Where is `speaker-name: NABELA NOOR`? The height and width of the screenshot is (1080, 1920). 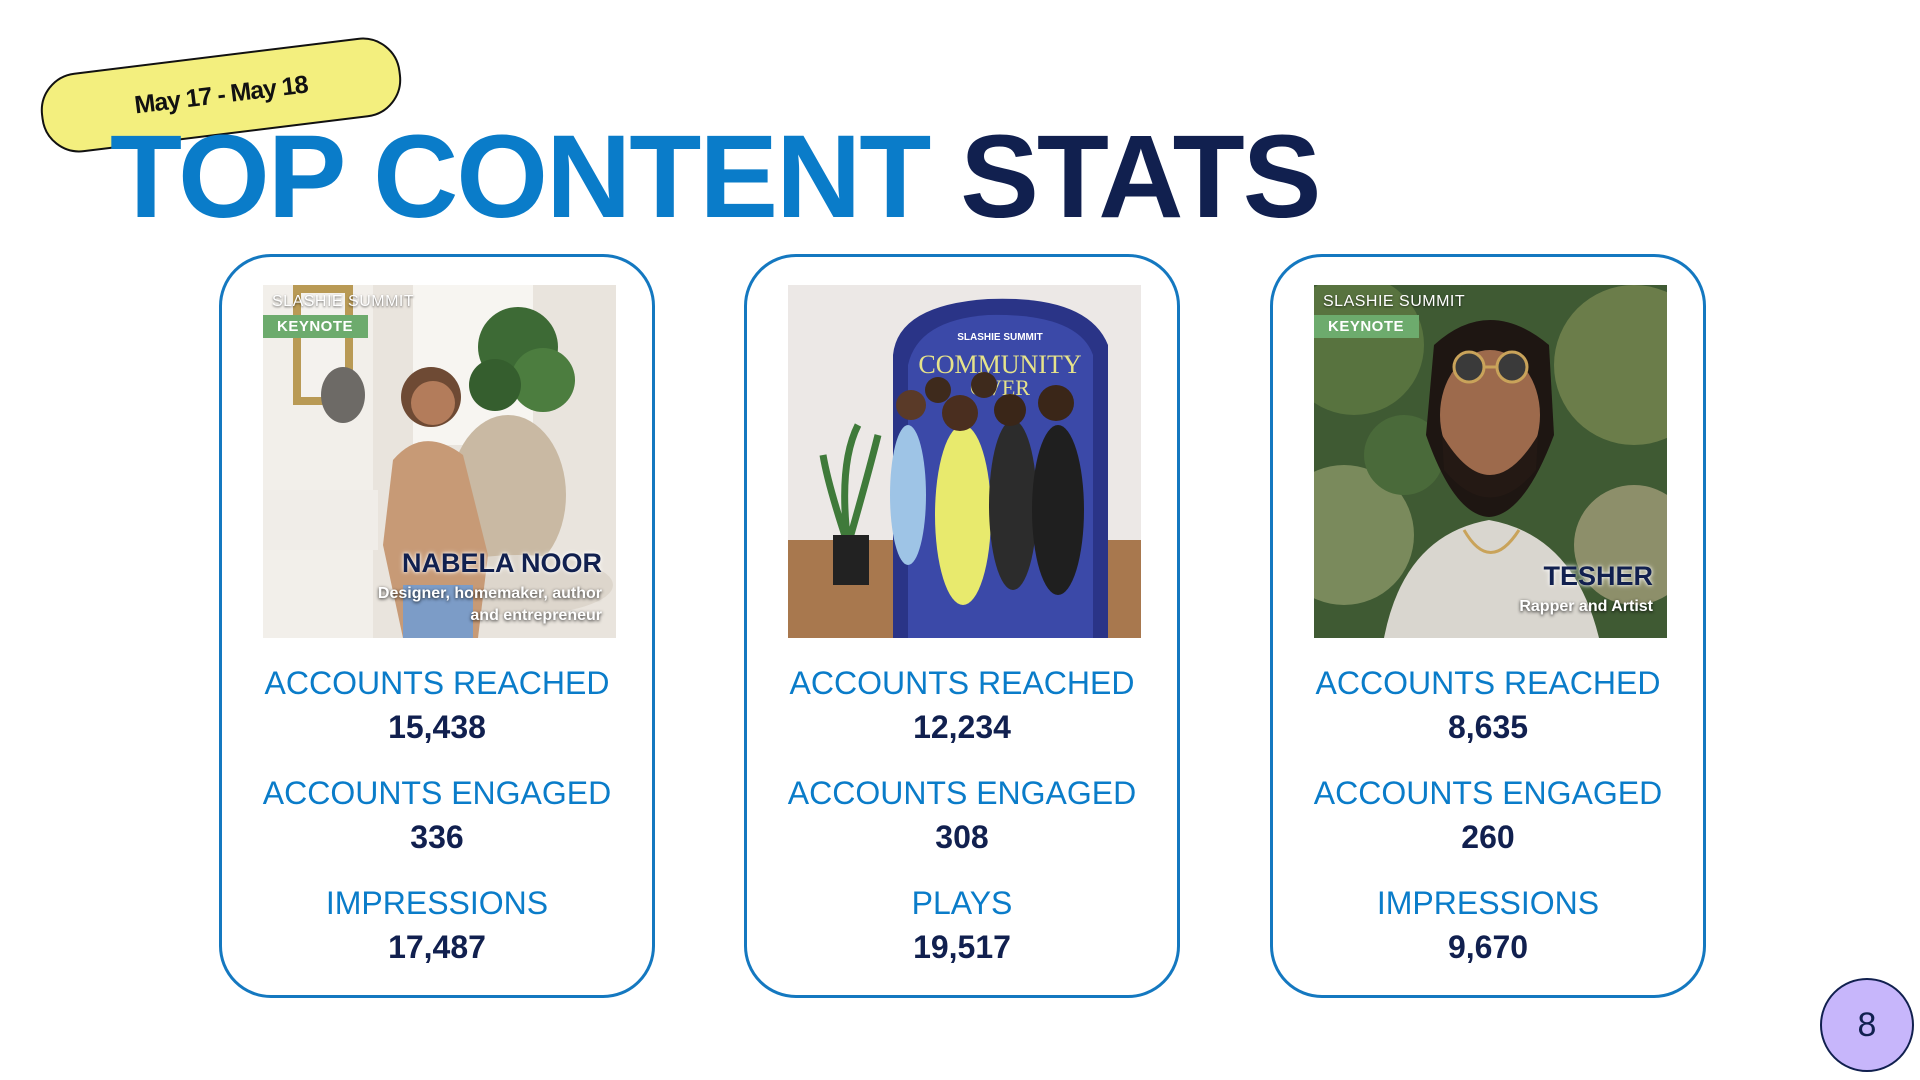
speaker-name: NABELA NOOR is located at coordinates (502, 563).